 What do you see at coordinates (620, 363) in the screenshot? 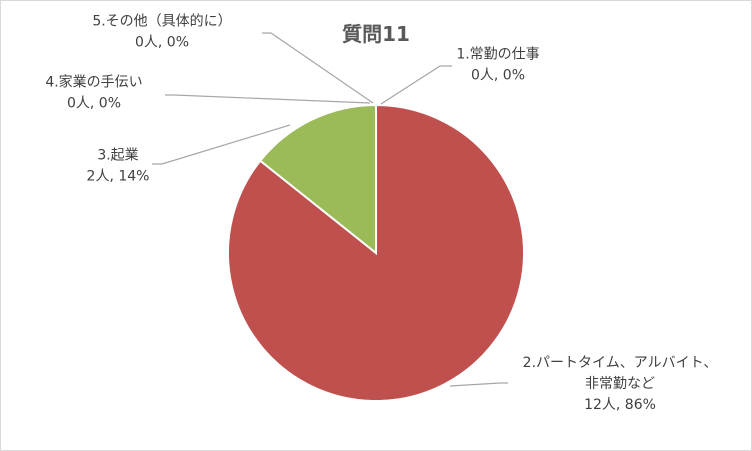
I see `data-label-line: 2.パートタイム、アルバイト、` at bounding box center [620, 363].